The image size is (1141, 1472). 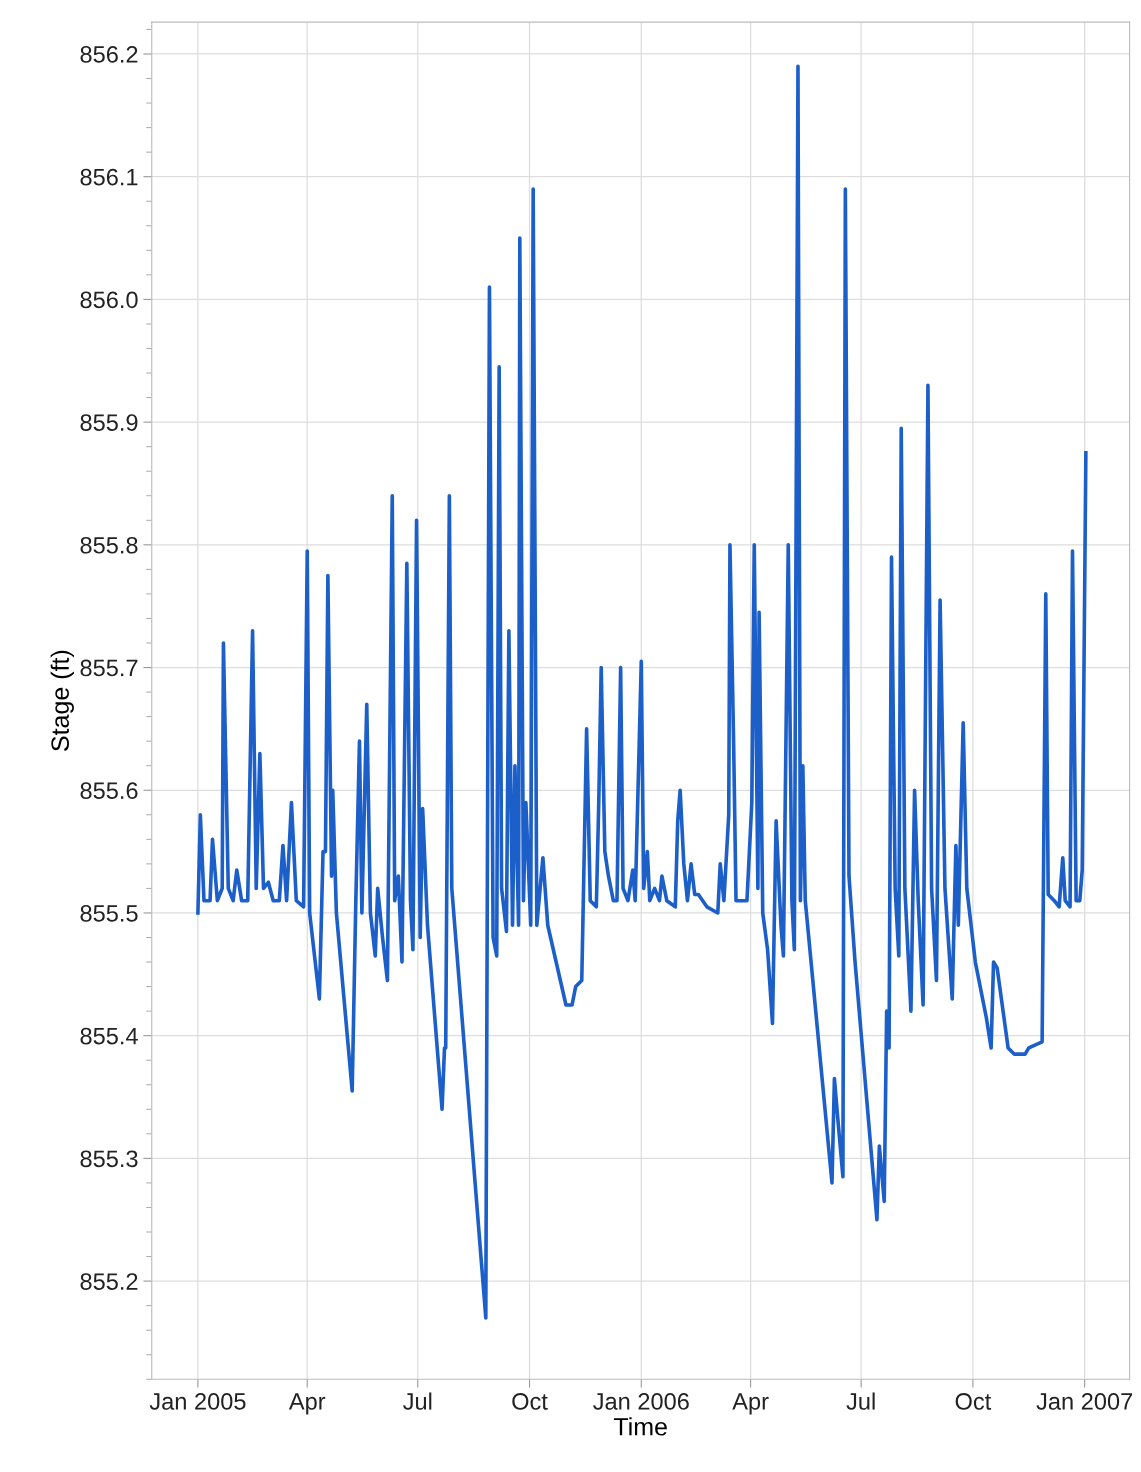 I want to click on y-tick-label: 856.2, so click(x=109, y=54).